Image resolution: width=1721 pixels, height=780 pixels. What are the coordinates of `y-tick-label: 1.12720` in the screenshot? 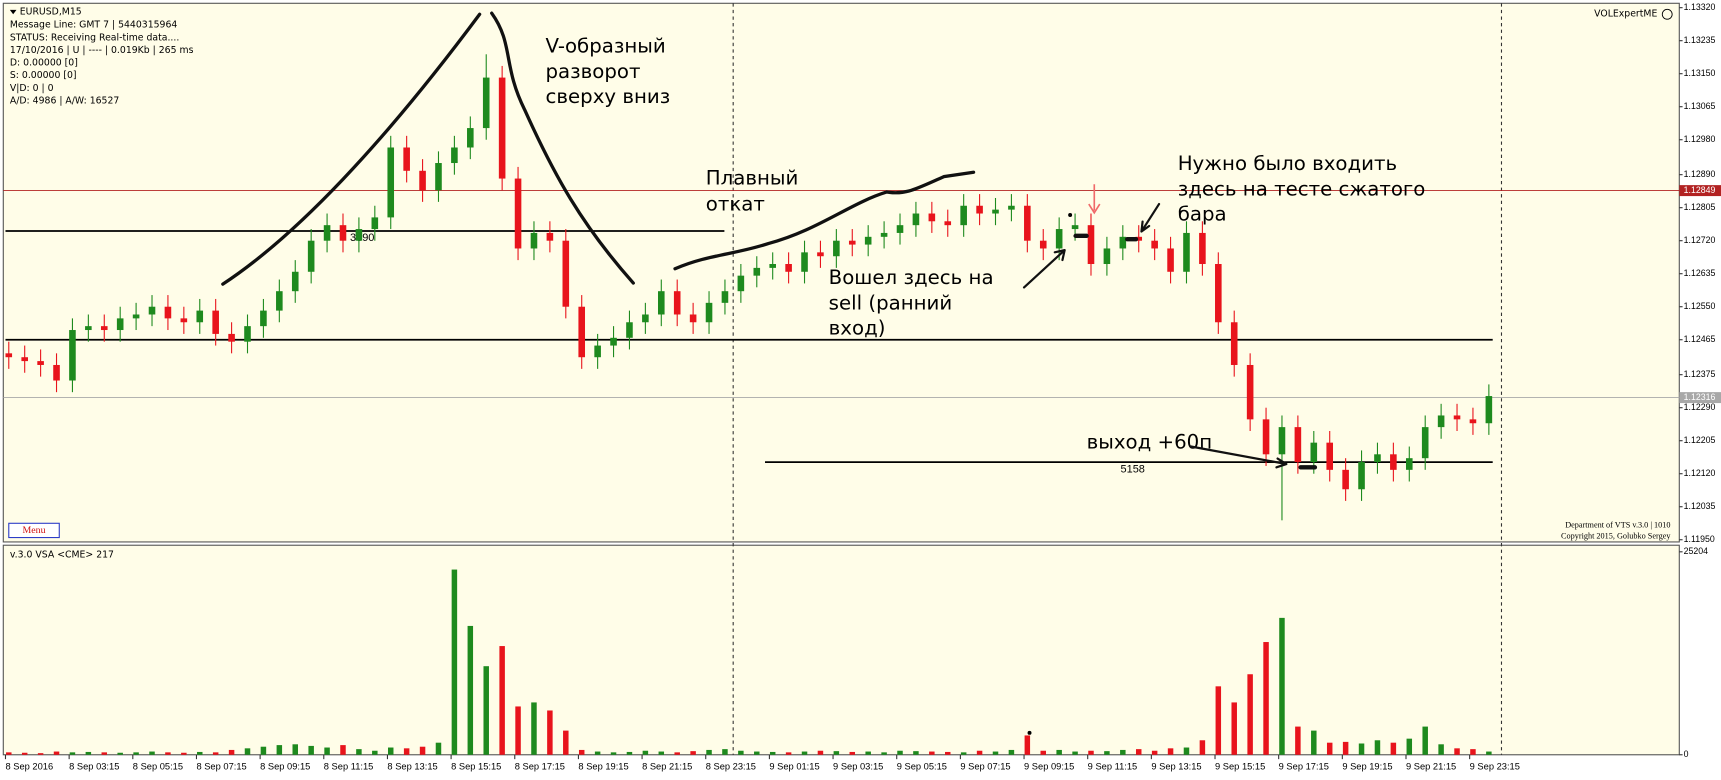 It's located at (1700, 240).